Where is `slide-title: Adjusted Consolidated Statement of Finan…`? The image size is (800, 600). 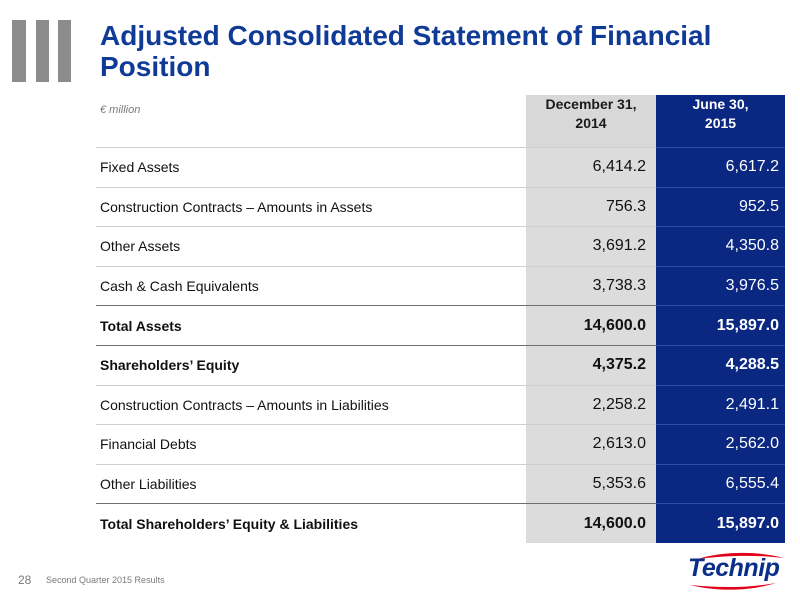
slide-title: Adjusted Consolidated Statement of Finan… is located at coordinates (406, 51).